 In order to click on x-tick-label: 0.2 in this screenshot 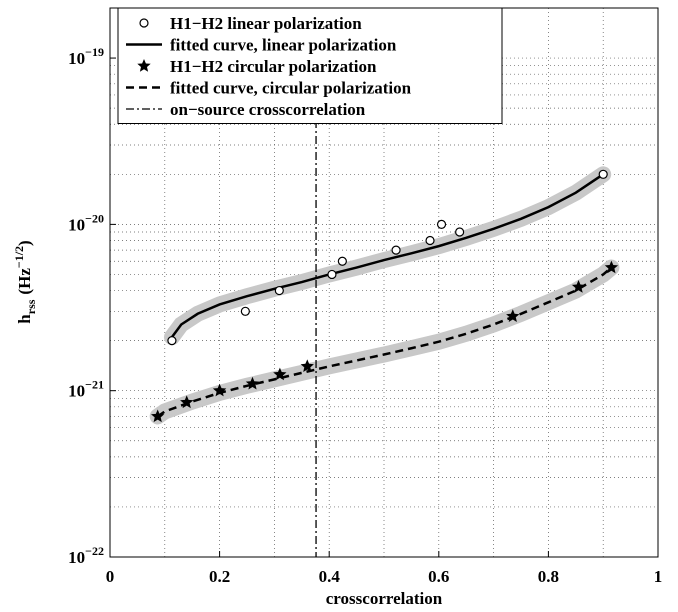, I will do `click(219, 576)`.